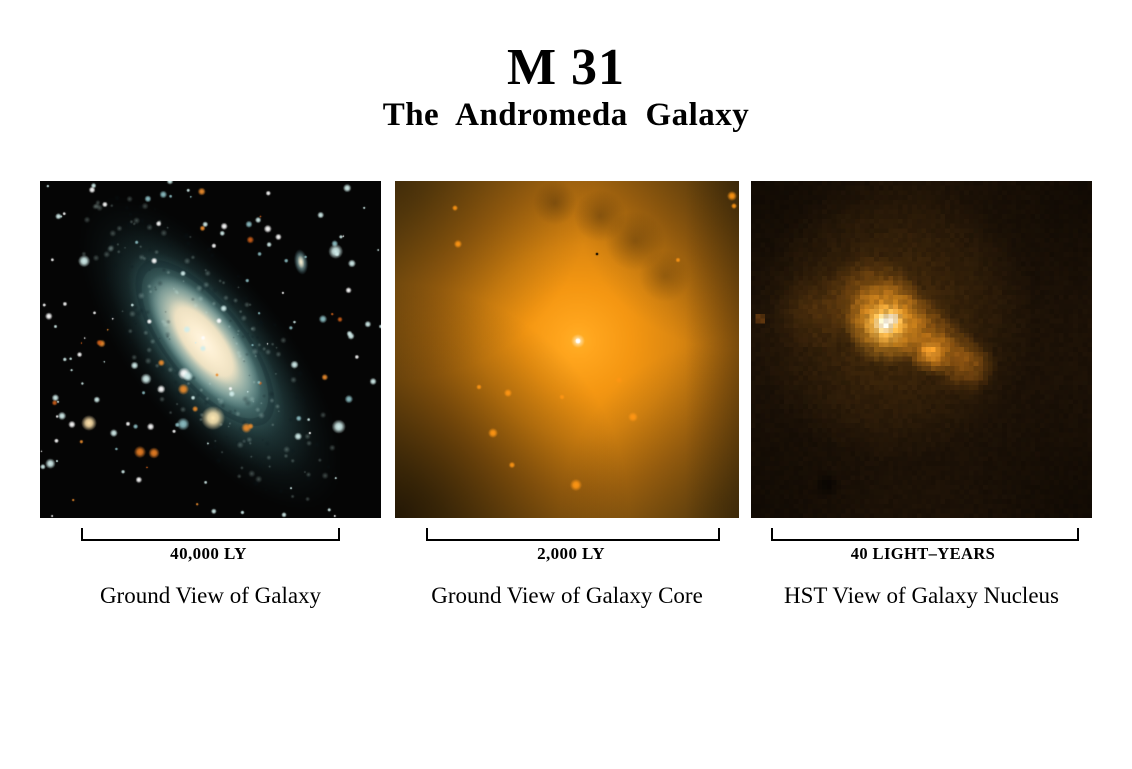 Image resolution: width=1132 pixels, height=769 pixels. I want to click on galaxy-core-image, so click(567, 349).